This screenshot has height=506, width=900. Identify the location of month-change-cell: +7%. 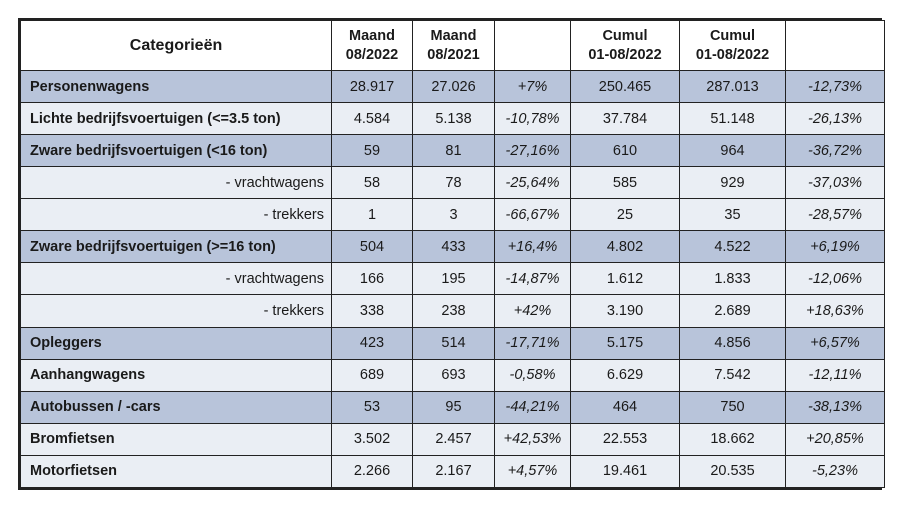
(532, 86).